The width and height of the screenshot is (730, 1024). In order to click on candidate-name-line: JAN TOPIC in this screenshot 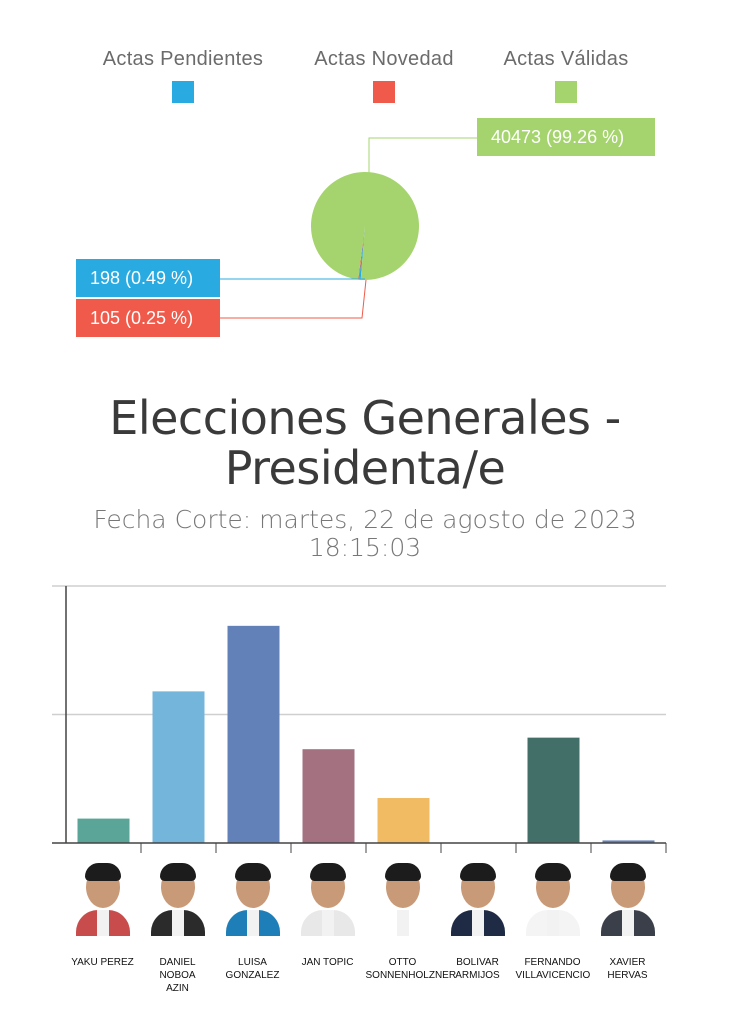, I will do `click(327, 962)`.